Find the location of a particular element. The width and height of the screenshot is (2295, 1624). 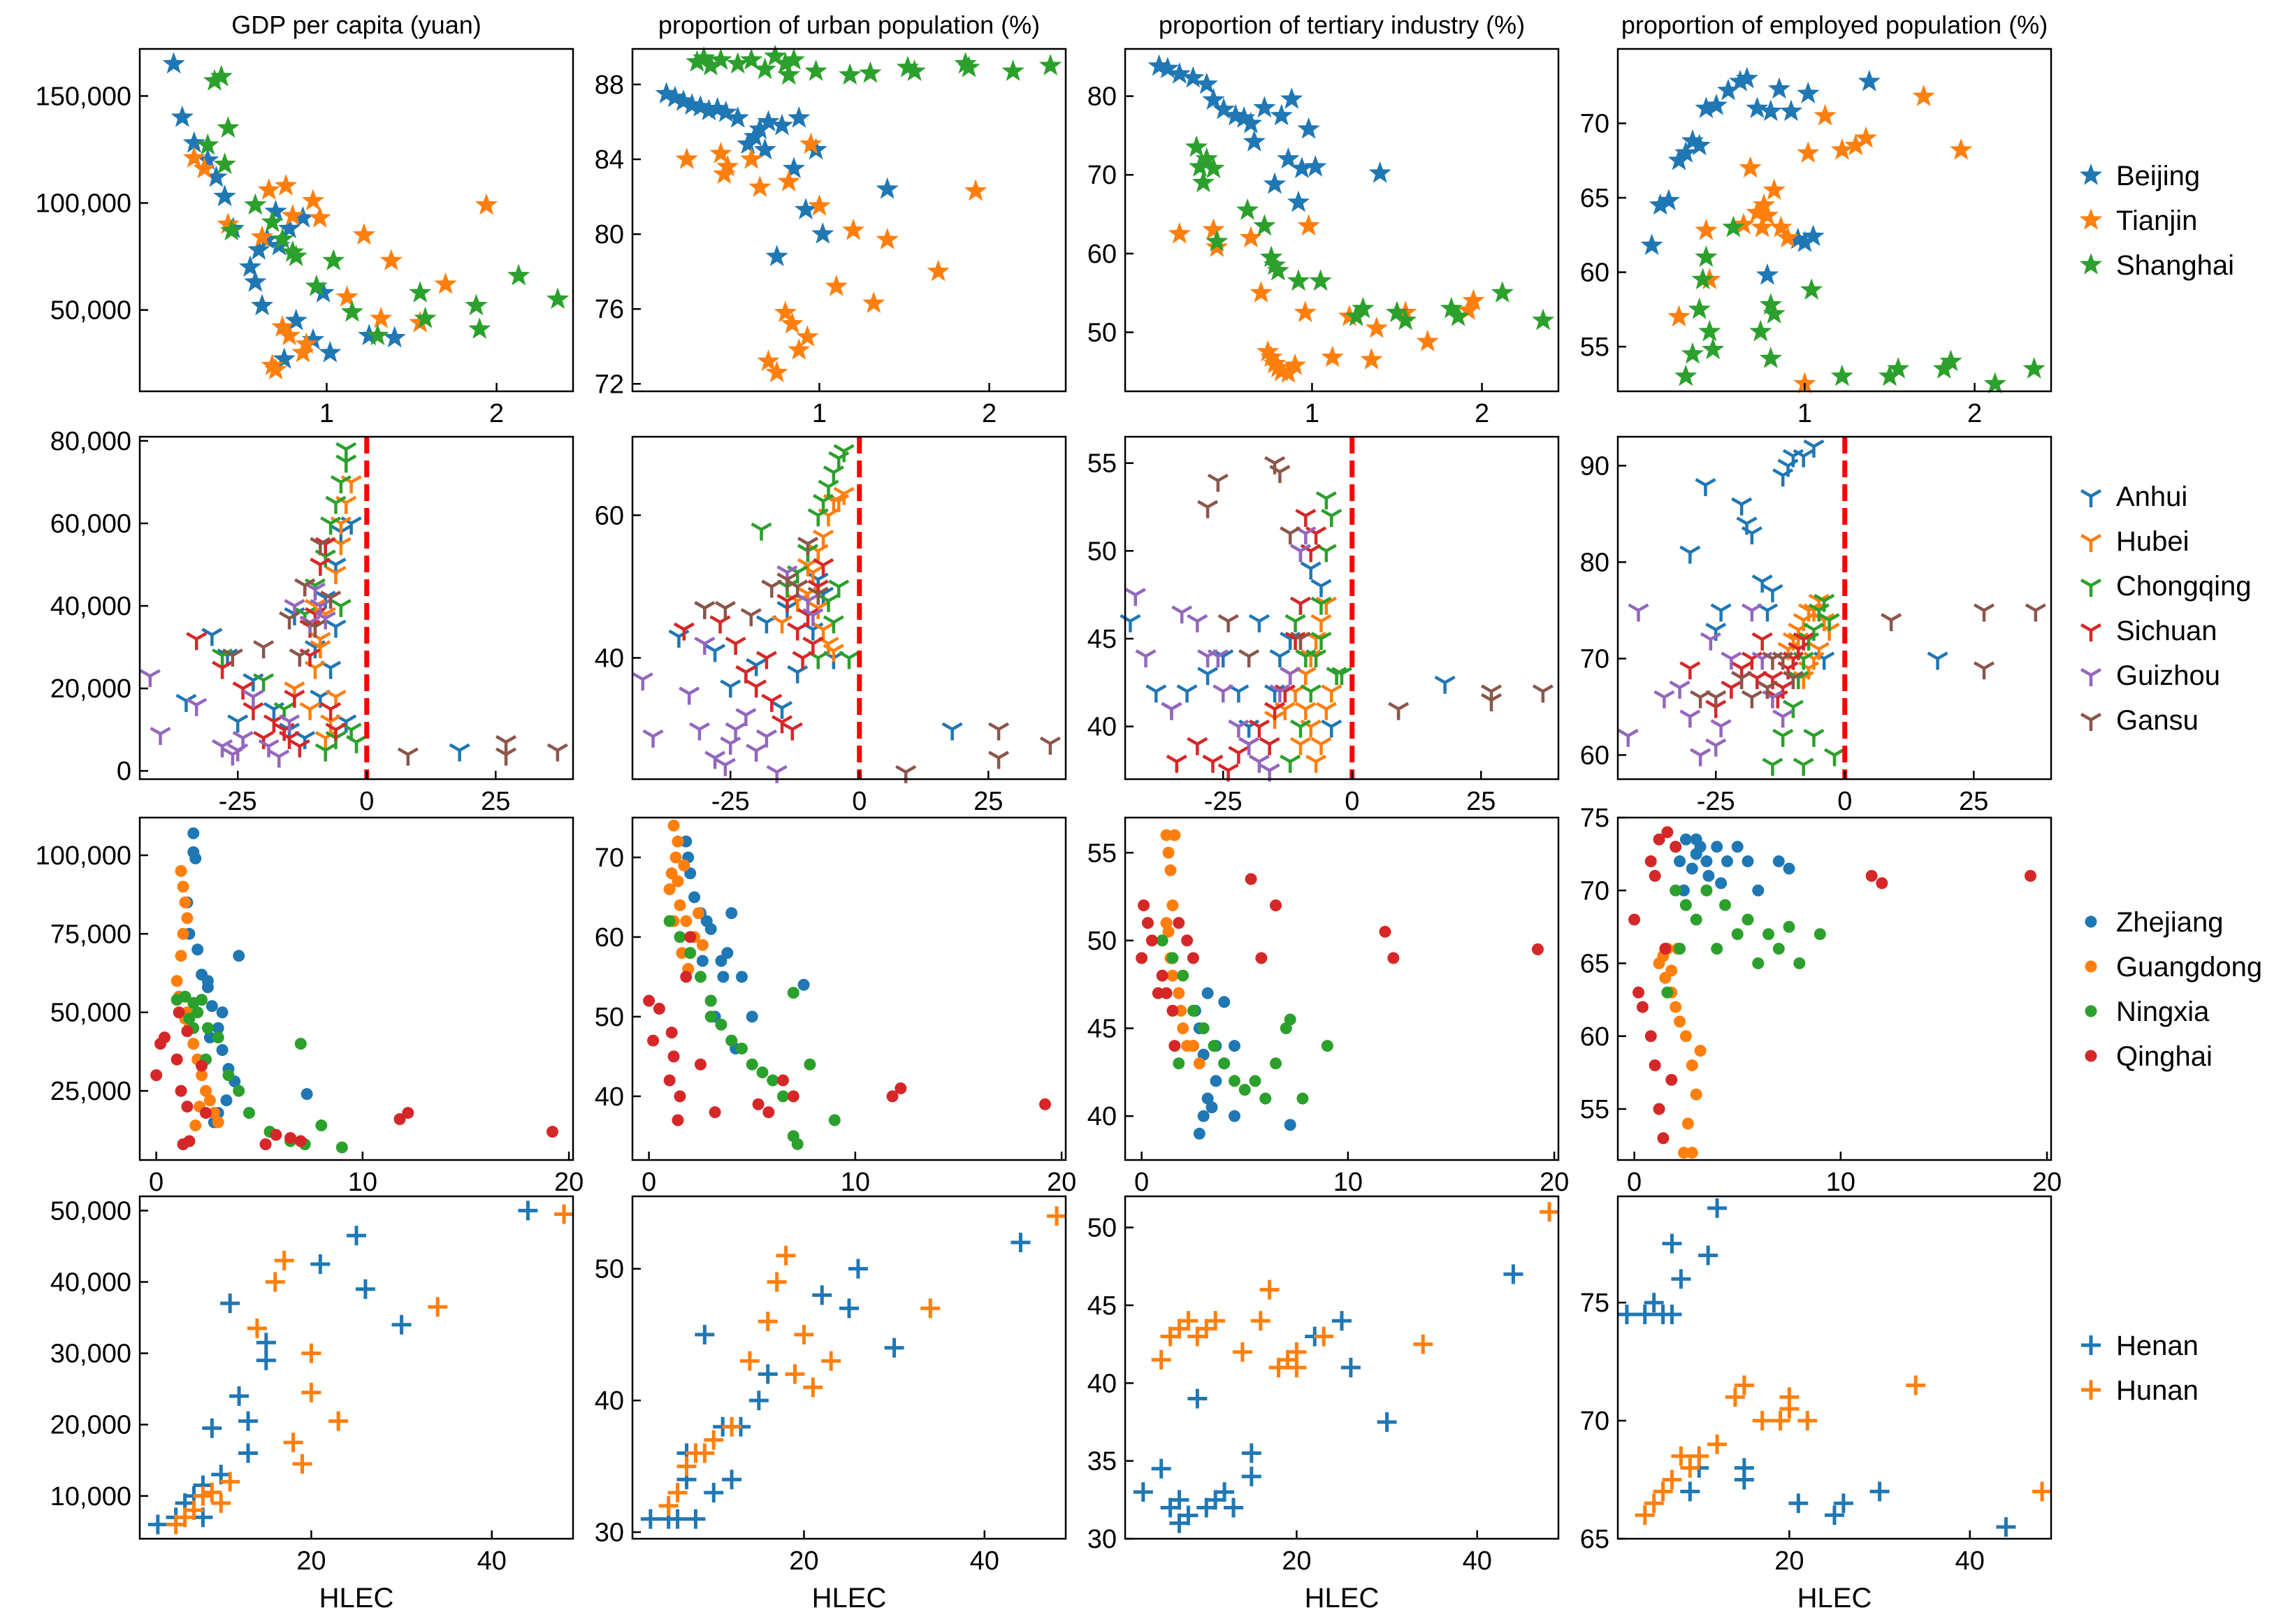

plot-frame is located at coordinates (849, 1368).